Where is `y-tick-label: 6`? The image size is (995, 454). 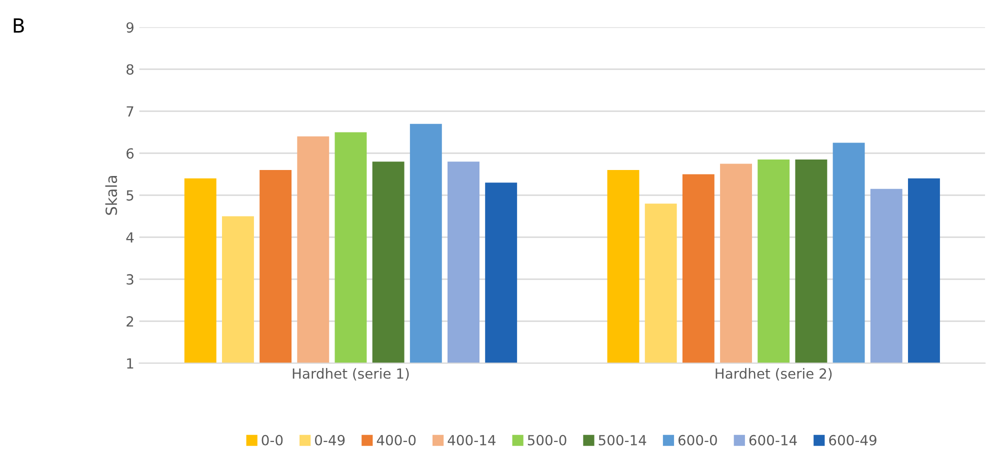
y-tick-label: 6 is located at coordinates (130, 153).